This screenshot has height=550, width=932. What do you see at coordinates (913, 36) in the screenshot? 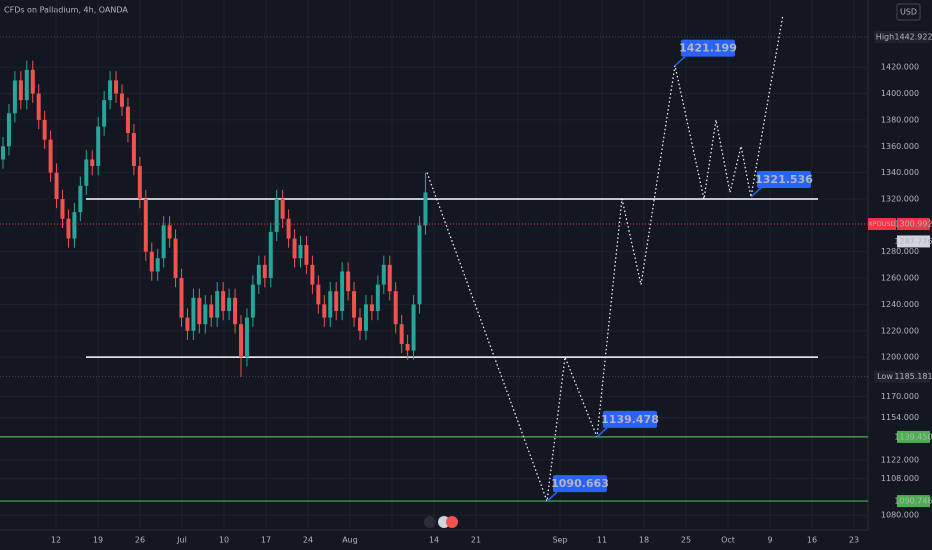
I see `marker-value-box` at bounding box center [913, 36].